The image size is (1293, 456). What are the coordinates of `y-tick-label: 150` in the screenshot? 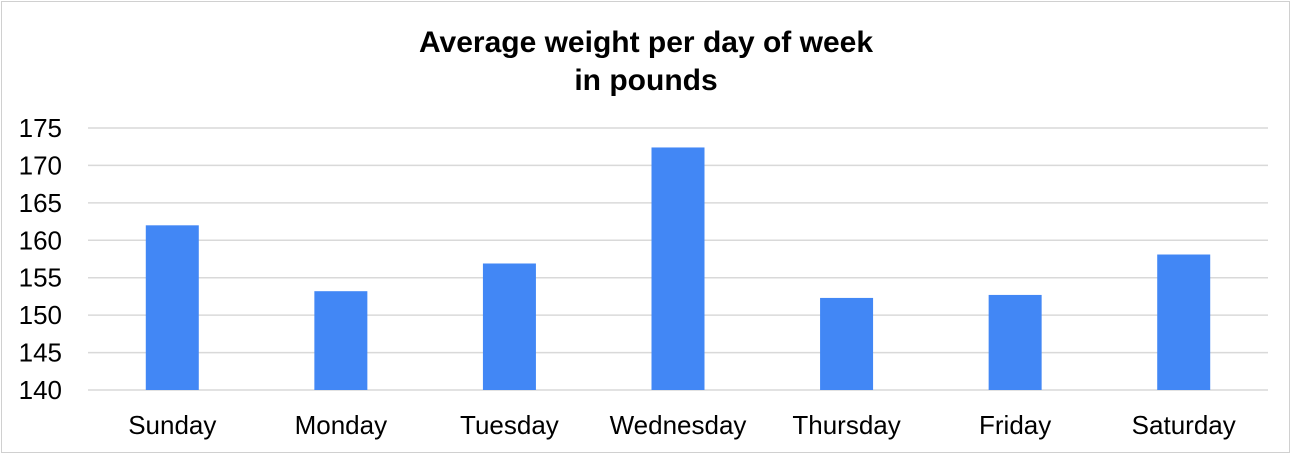 It's located at (40, 315).